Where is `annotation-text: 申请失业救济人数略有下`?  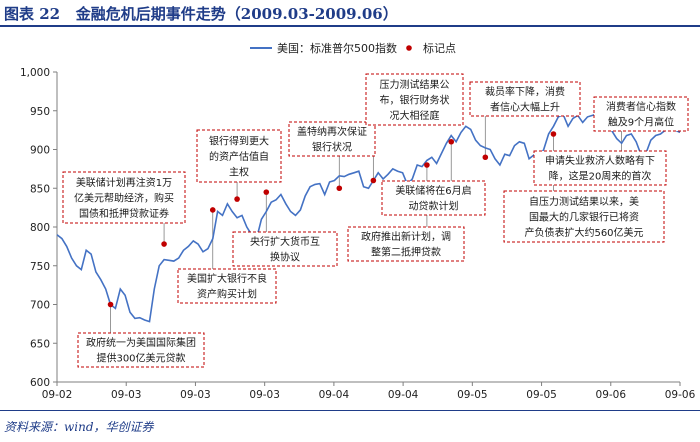
annotation-text: 申请失业救济人数略有下 is located at coordinates (600, 160).